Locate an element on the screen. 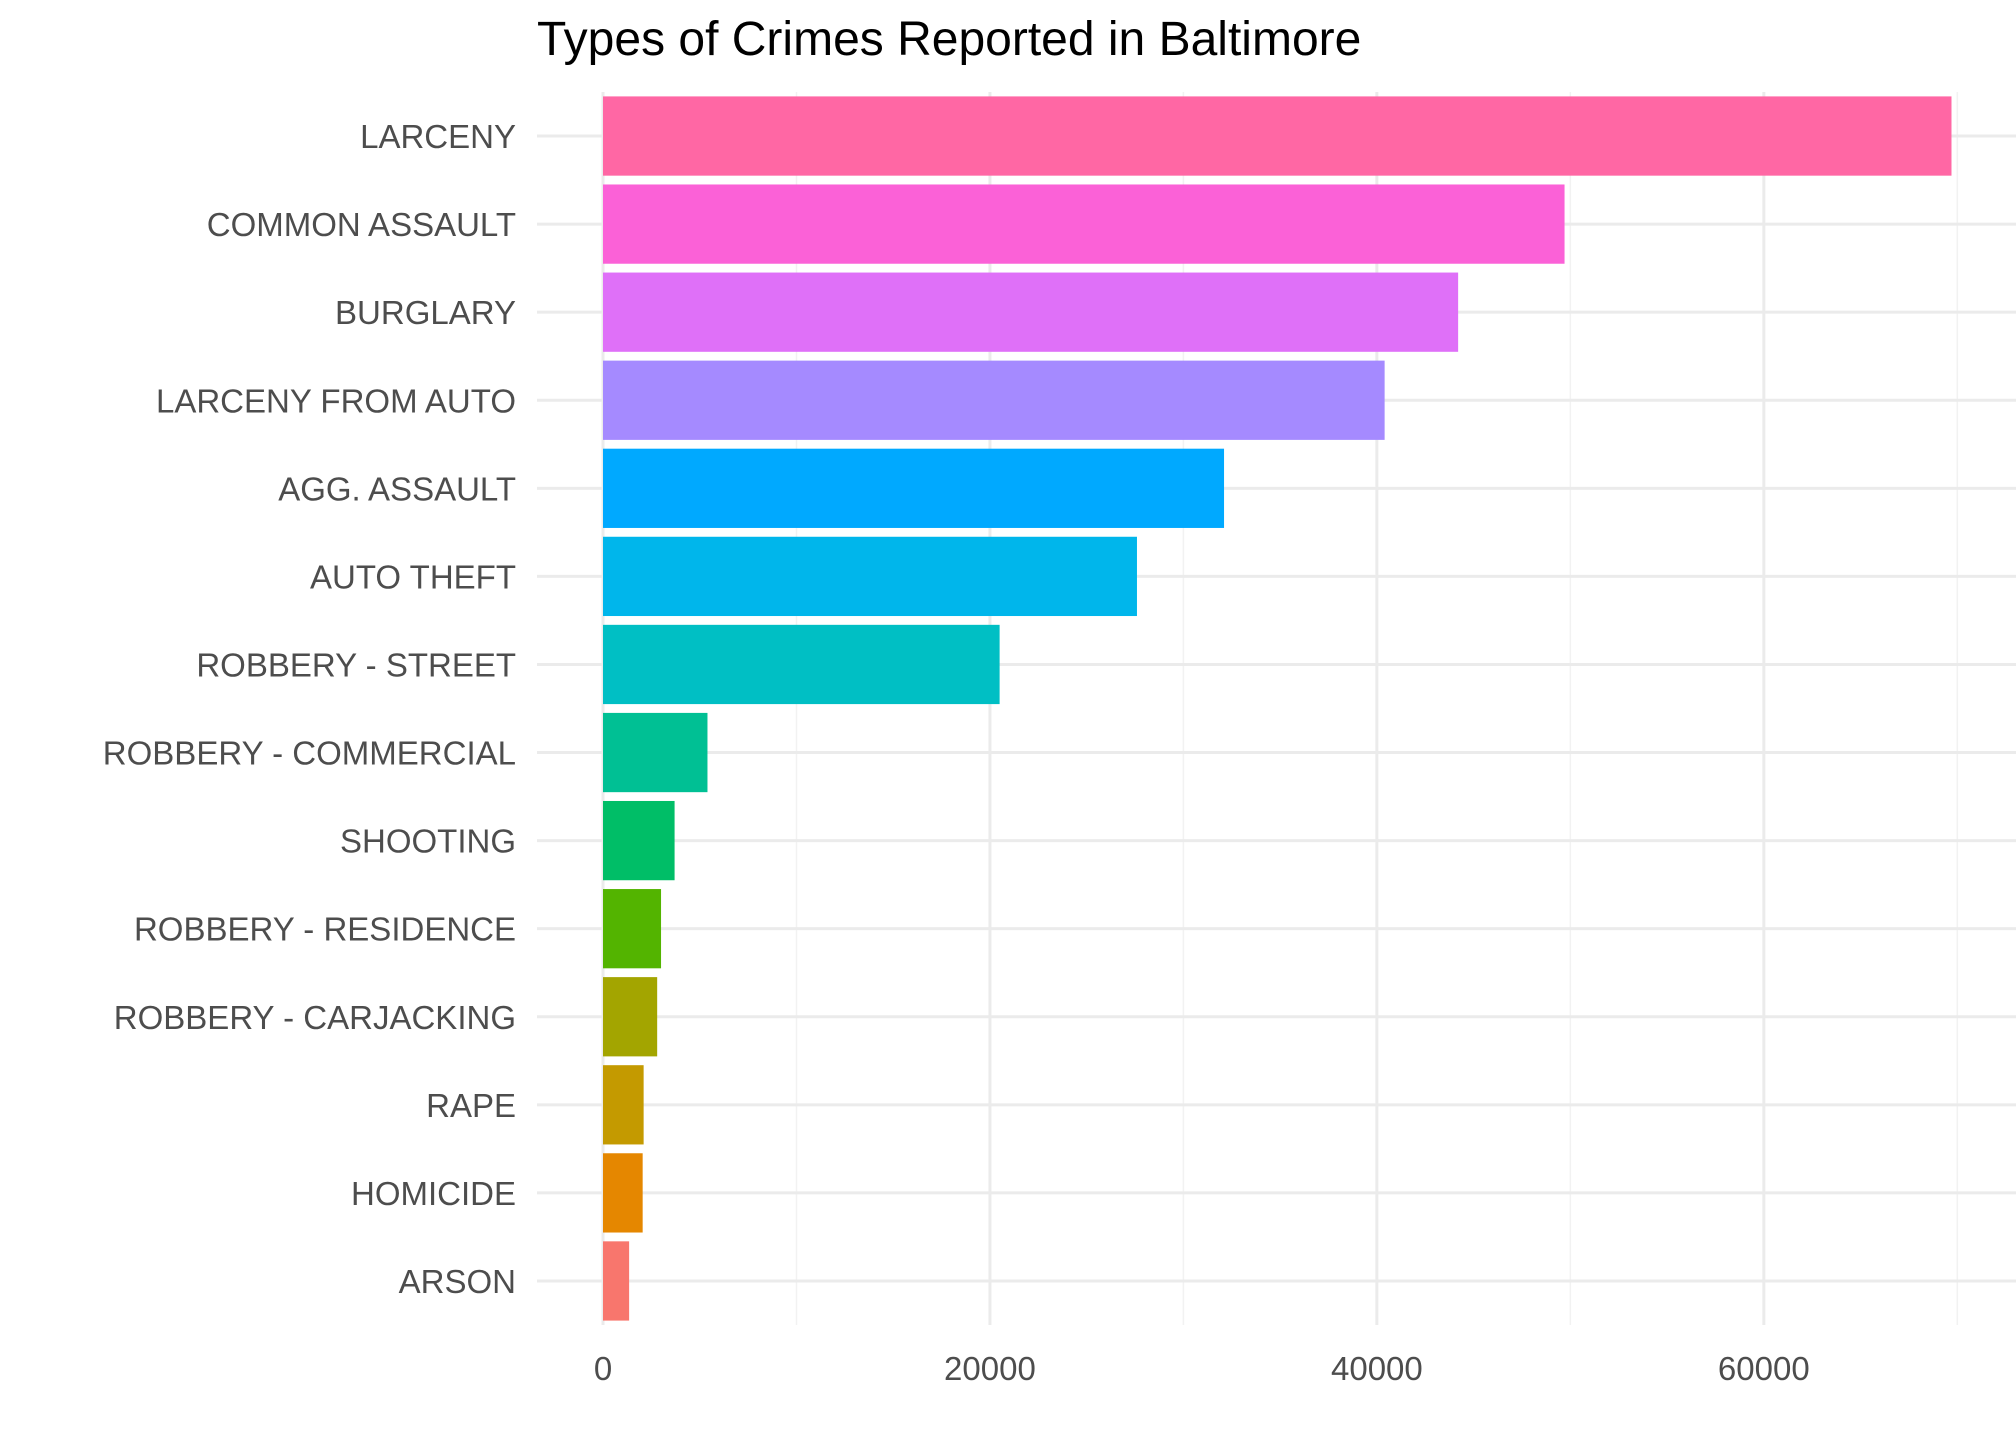 This screenshot has height=1440, width=2016. category-label: ARSON is located at coordinates (457, 1281).